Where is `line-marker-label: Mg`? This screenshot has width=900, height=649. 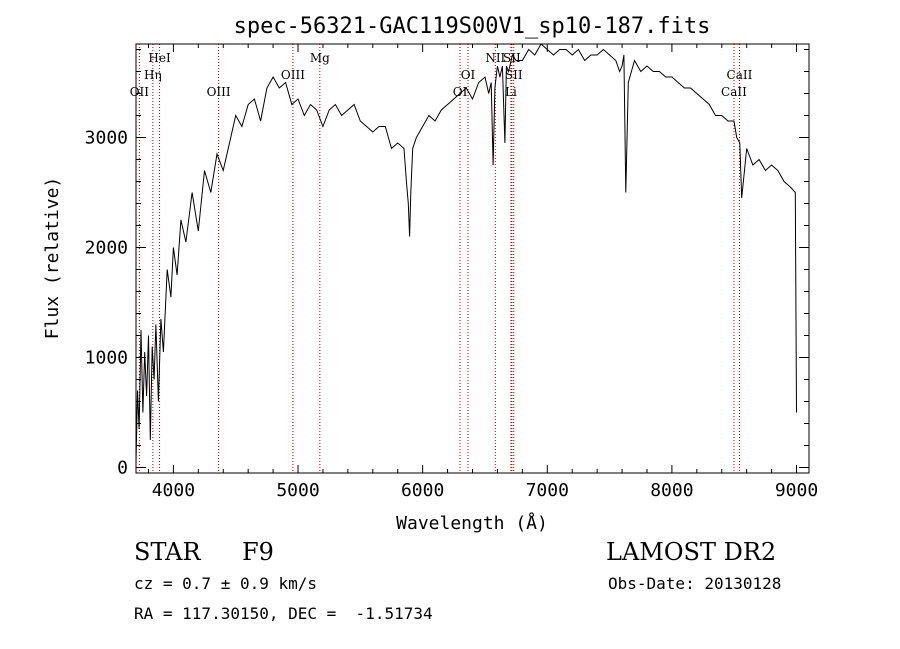 line-marker-label: Mg is located at coordinates (320, 58).